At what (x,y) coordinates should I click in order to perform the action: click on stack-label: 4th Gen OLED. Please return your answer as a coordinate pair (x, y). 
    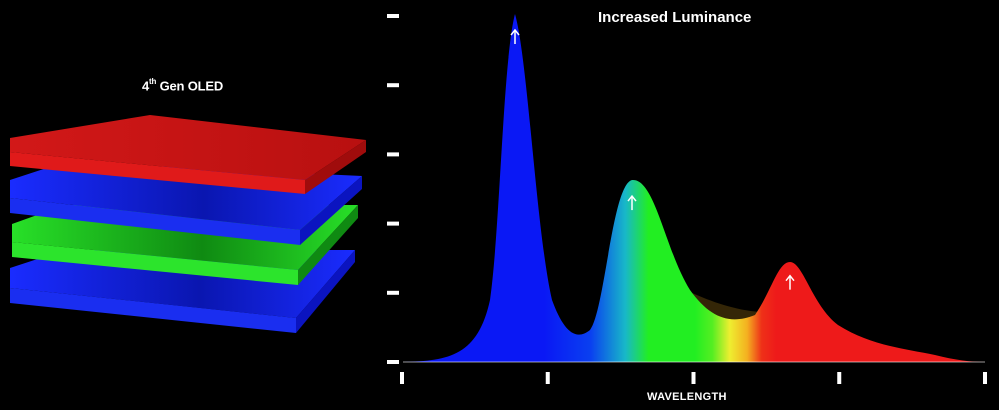
    Looking at the image, I should click on (202, 85).